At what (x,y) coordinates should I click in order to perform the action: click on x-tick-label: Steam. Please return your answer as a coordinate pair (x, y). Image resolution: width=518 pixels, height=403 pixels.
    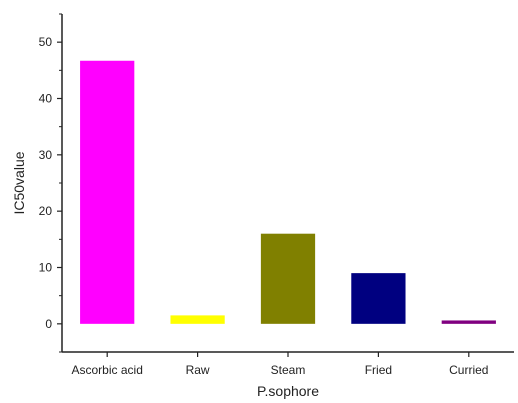
    Looking at the image, I should click on (288, 370).